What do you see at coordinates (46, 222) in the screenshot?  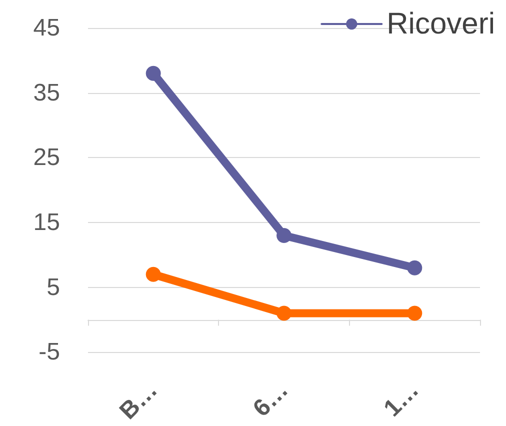 I see `y-tick-label: 15` at bounding box center [46, 222].